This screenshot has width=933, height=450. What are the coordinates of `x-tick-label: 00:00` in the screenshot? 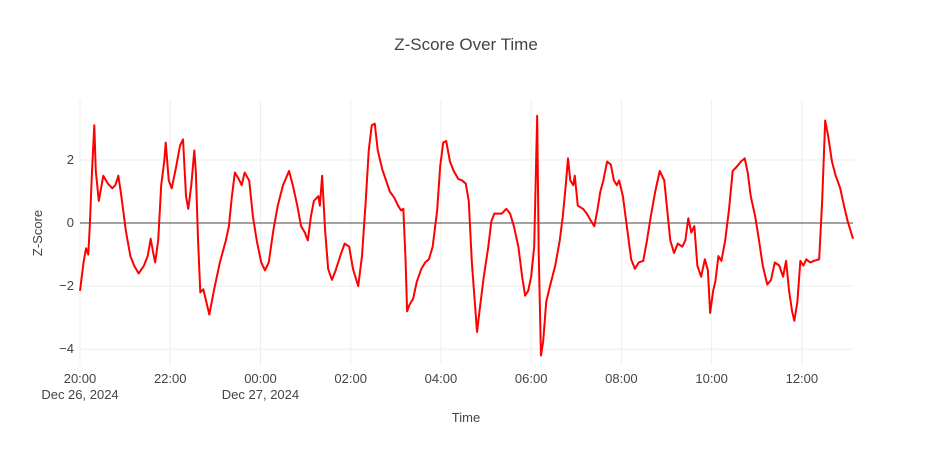 It's located at (260, 378).